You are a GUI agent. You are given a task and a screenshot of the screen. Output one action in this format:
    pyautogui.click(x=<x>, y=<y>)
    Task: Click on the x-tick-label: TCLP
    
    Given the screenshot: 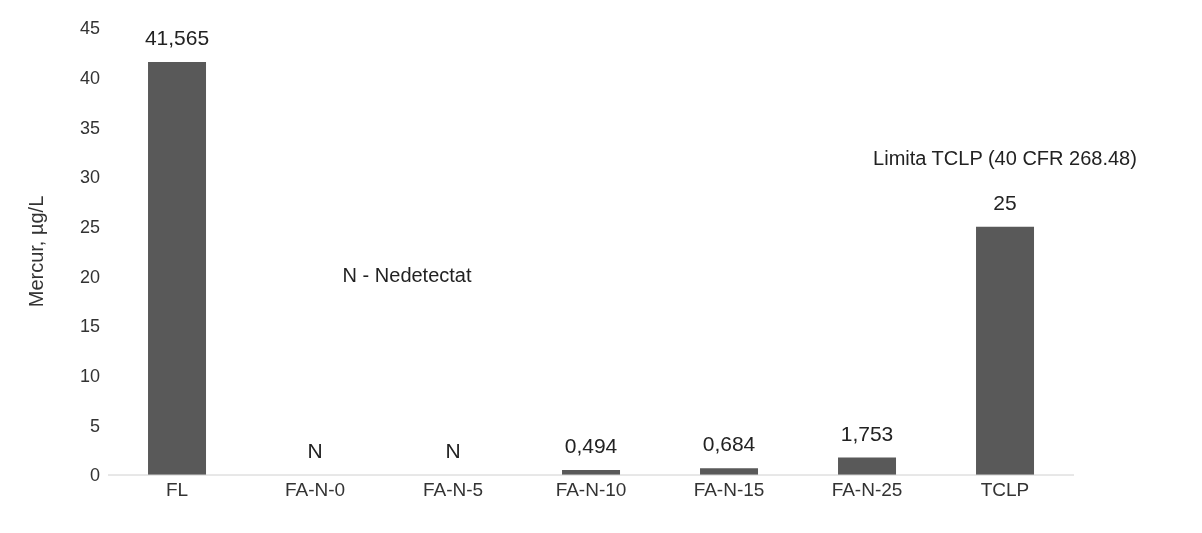 What is the action you would take?
    pyautogui.click(x=1005, y=490)
    